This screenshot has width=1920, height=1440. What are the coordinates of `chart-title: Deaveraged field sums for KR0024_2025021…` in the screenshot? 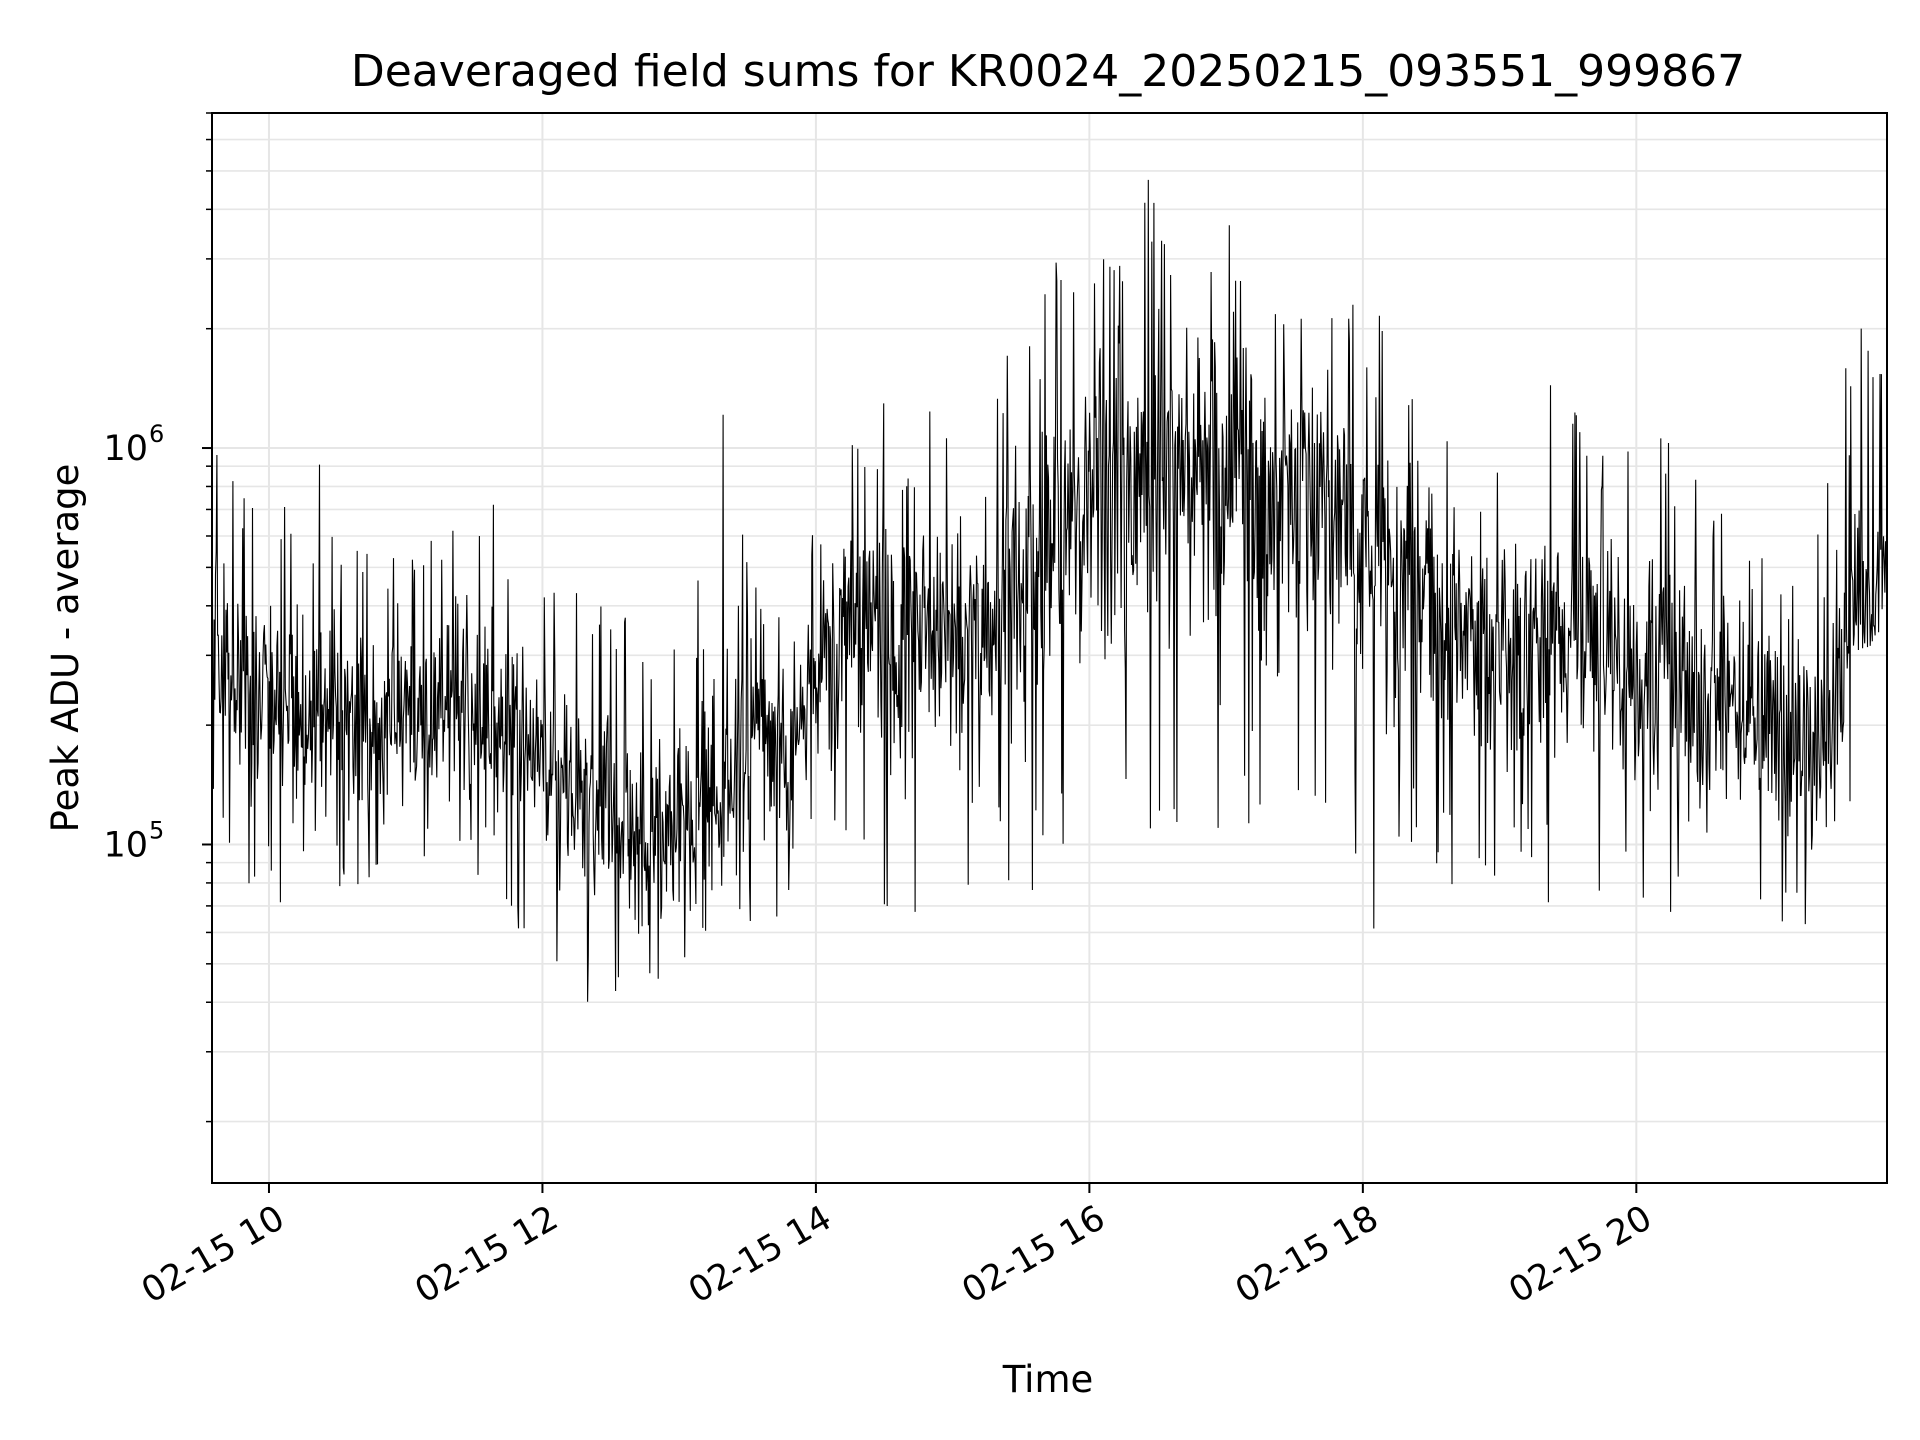 It's located at (1048, 71).